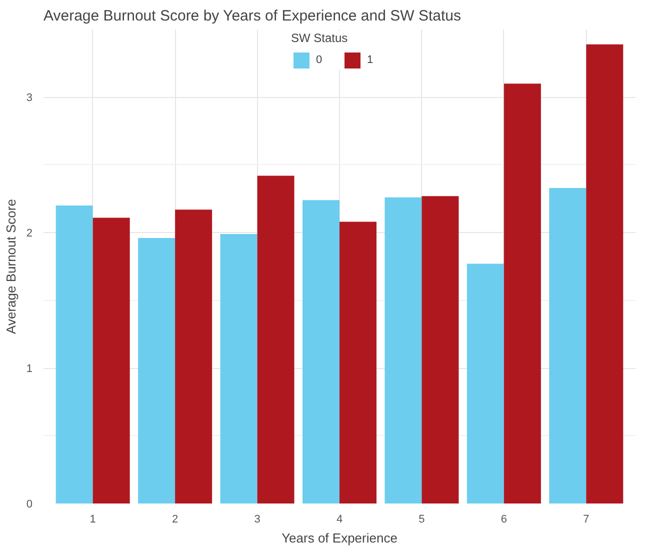 Image resolution: width=645 pixels, height=551 pixels. I want to click on legend-label: 0, so click(320, 60).